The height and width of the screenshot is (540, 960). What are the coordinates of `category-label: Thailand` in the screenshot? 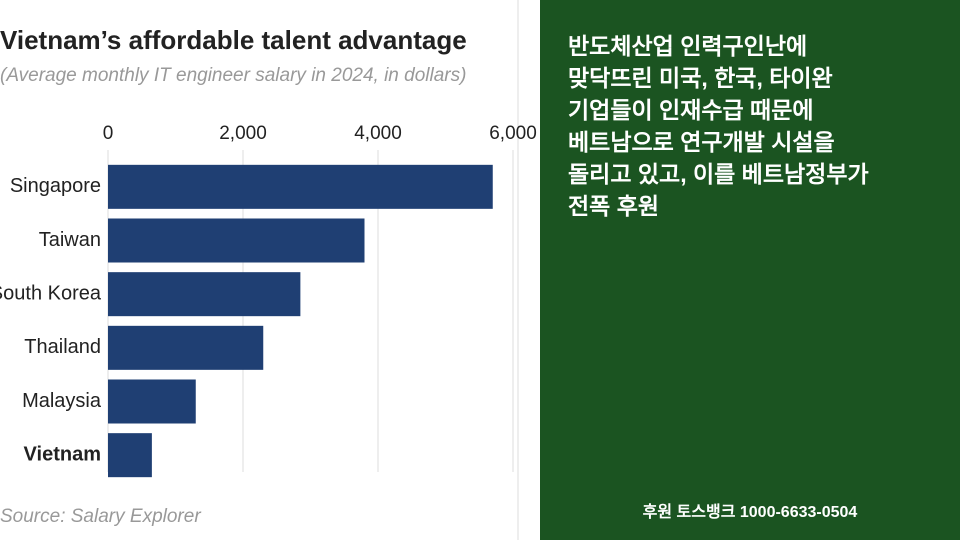 It's located at (62, 347).